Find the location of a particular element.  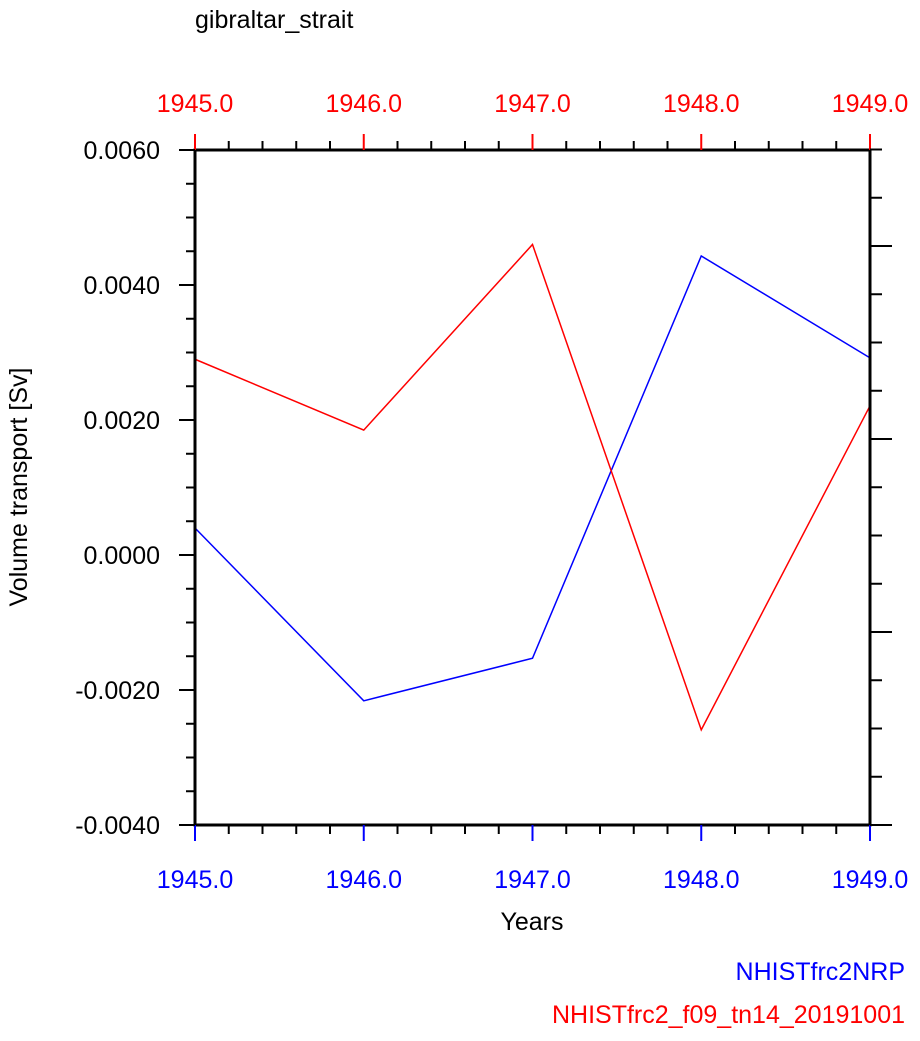

x-axis-label: Years is located at coordinates (531, 922).